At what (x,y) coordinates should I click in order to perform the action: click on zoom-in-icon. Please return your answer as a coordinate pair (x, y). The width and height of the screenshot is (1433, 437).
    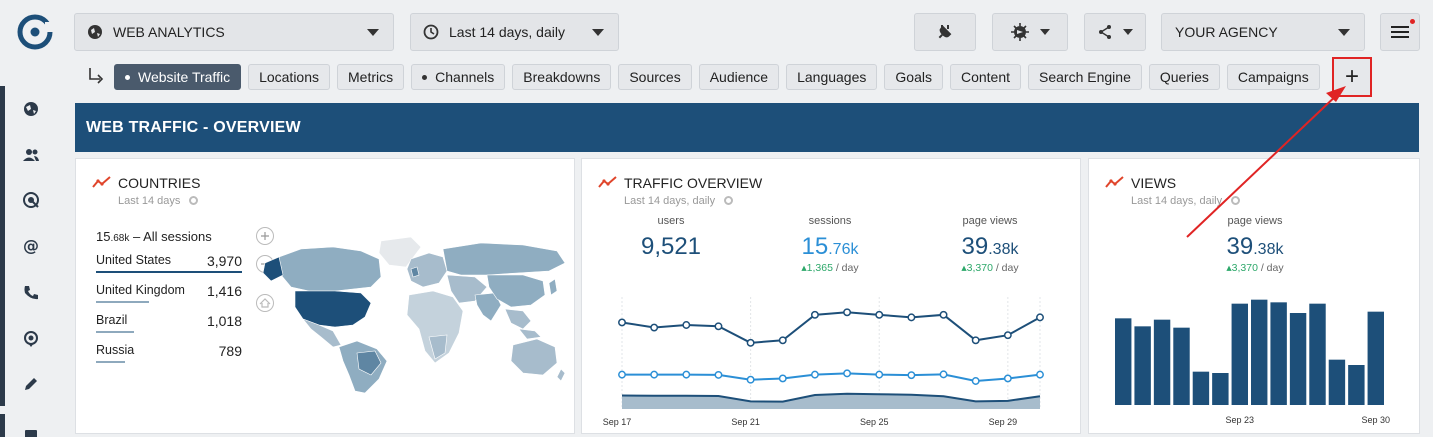
    Looking at the image, I should click on (265, 236).